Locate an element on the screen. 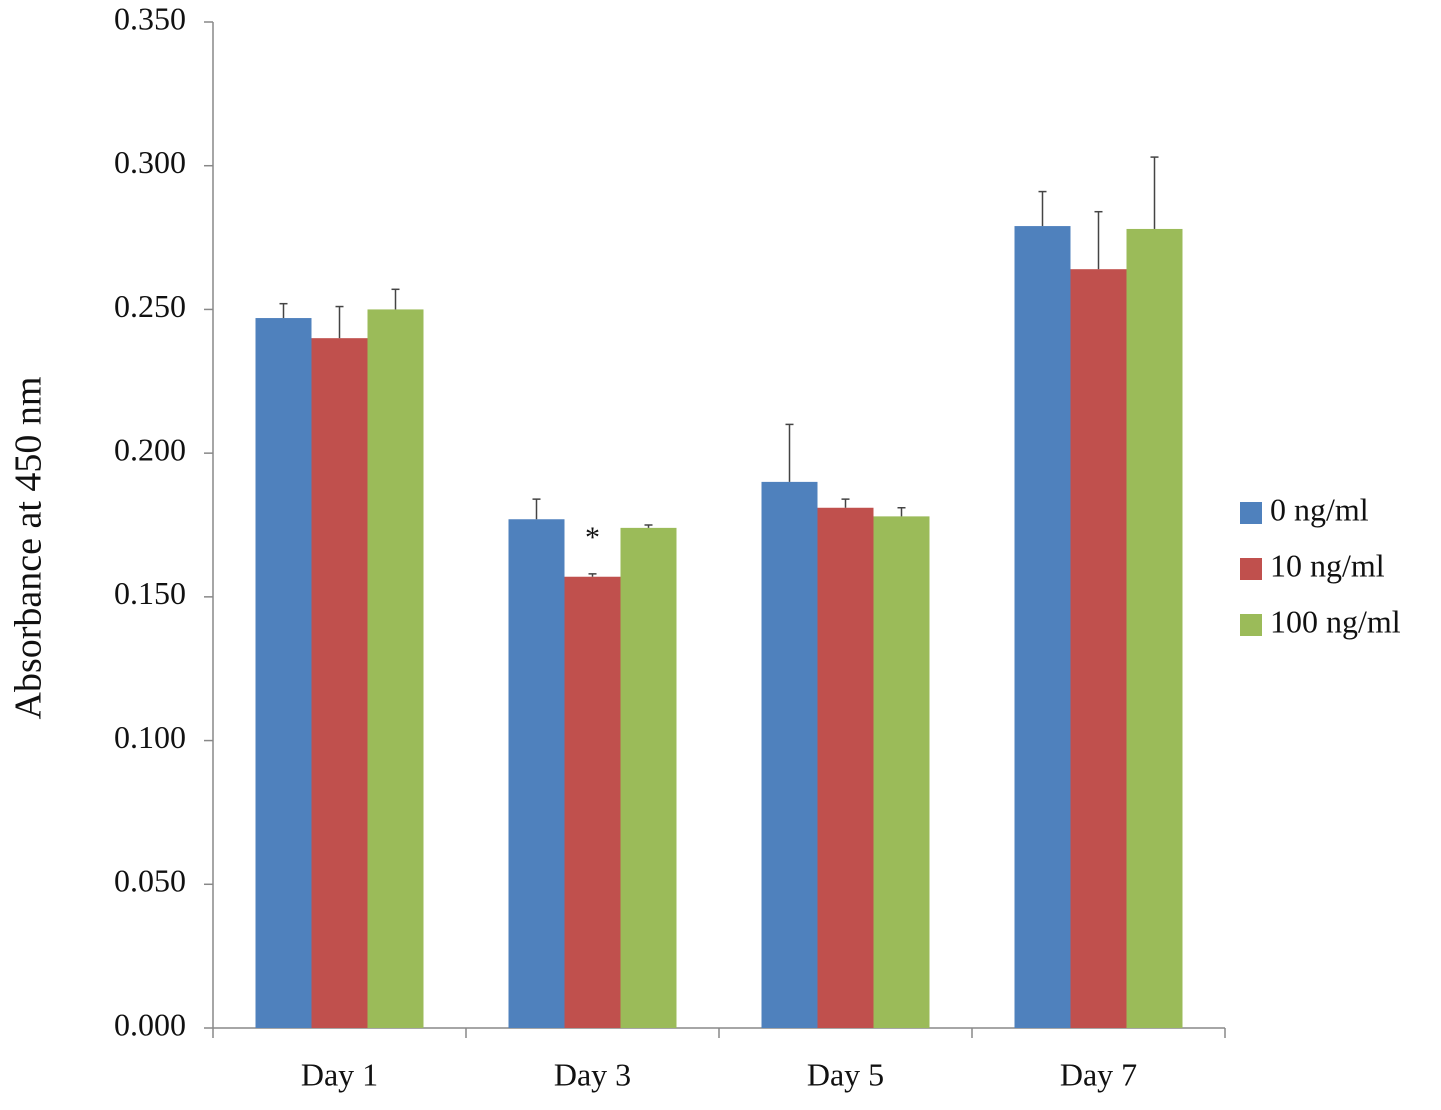  legend-label: 10 ng/ml is located at coordinates (1327, 565).